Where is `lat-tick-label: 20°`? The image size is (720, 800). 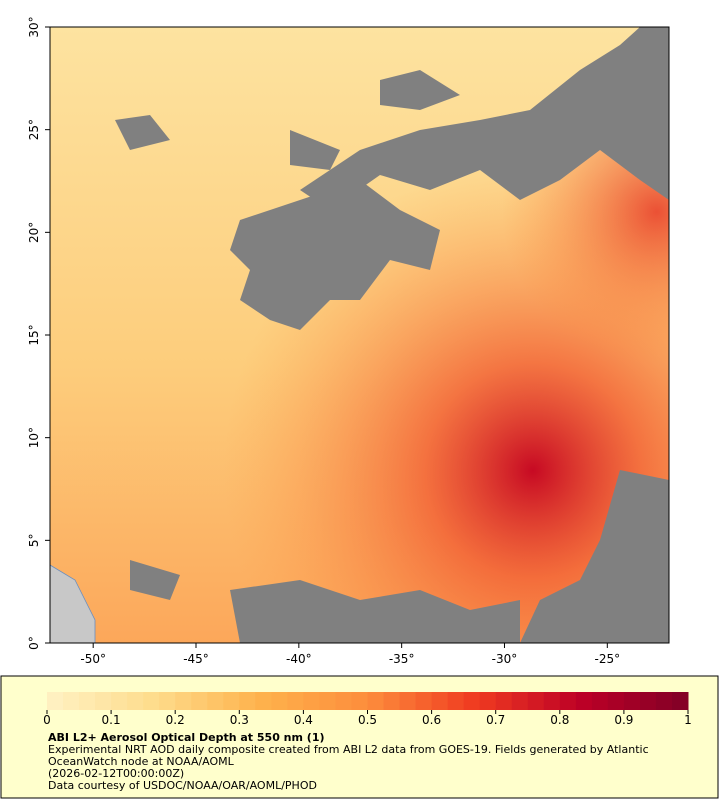 lat-tick-label: 20° is located at coordinates (34, 232).